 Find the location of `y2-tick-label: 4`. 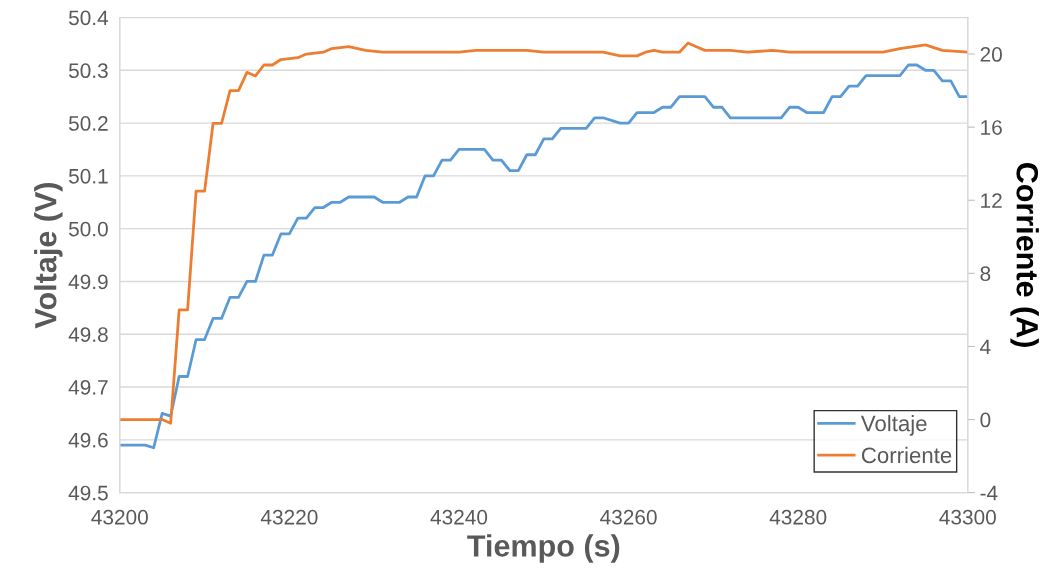

y2-tick-label: 4 is located at coordinates (985, 346).